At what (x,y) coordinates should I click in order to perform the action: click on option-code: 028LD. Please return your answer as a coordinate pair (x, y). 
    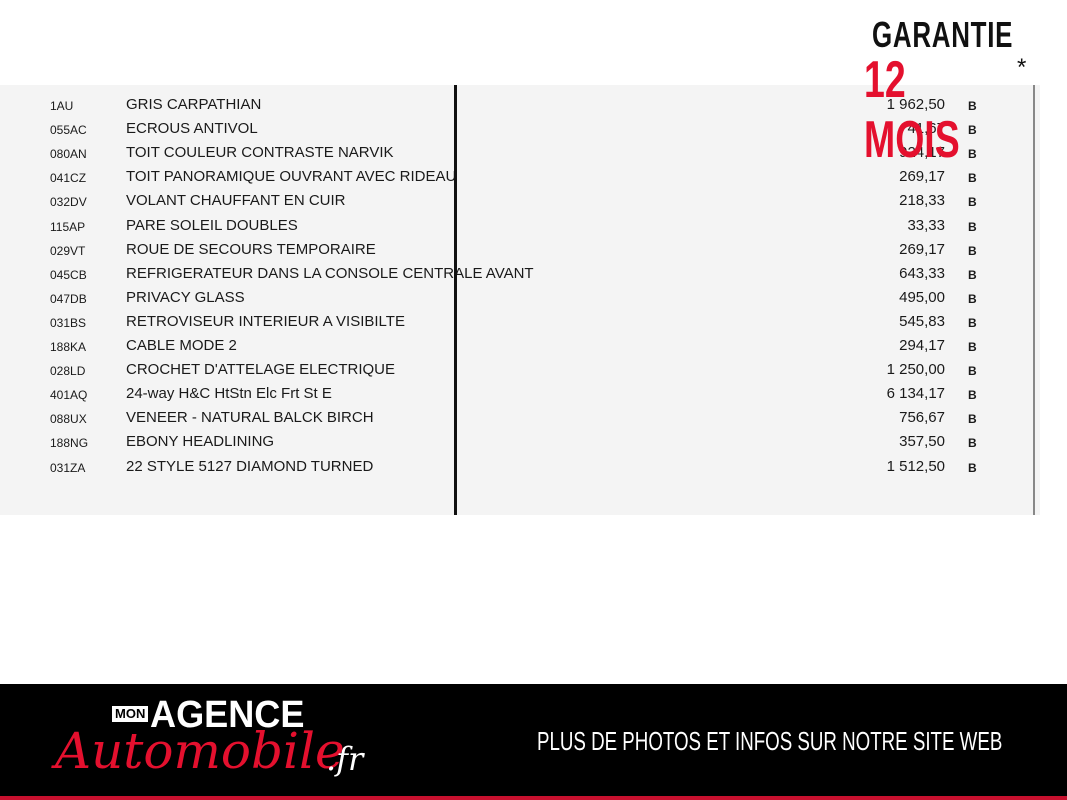
    Looking at the image, I should click on (68, 371).